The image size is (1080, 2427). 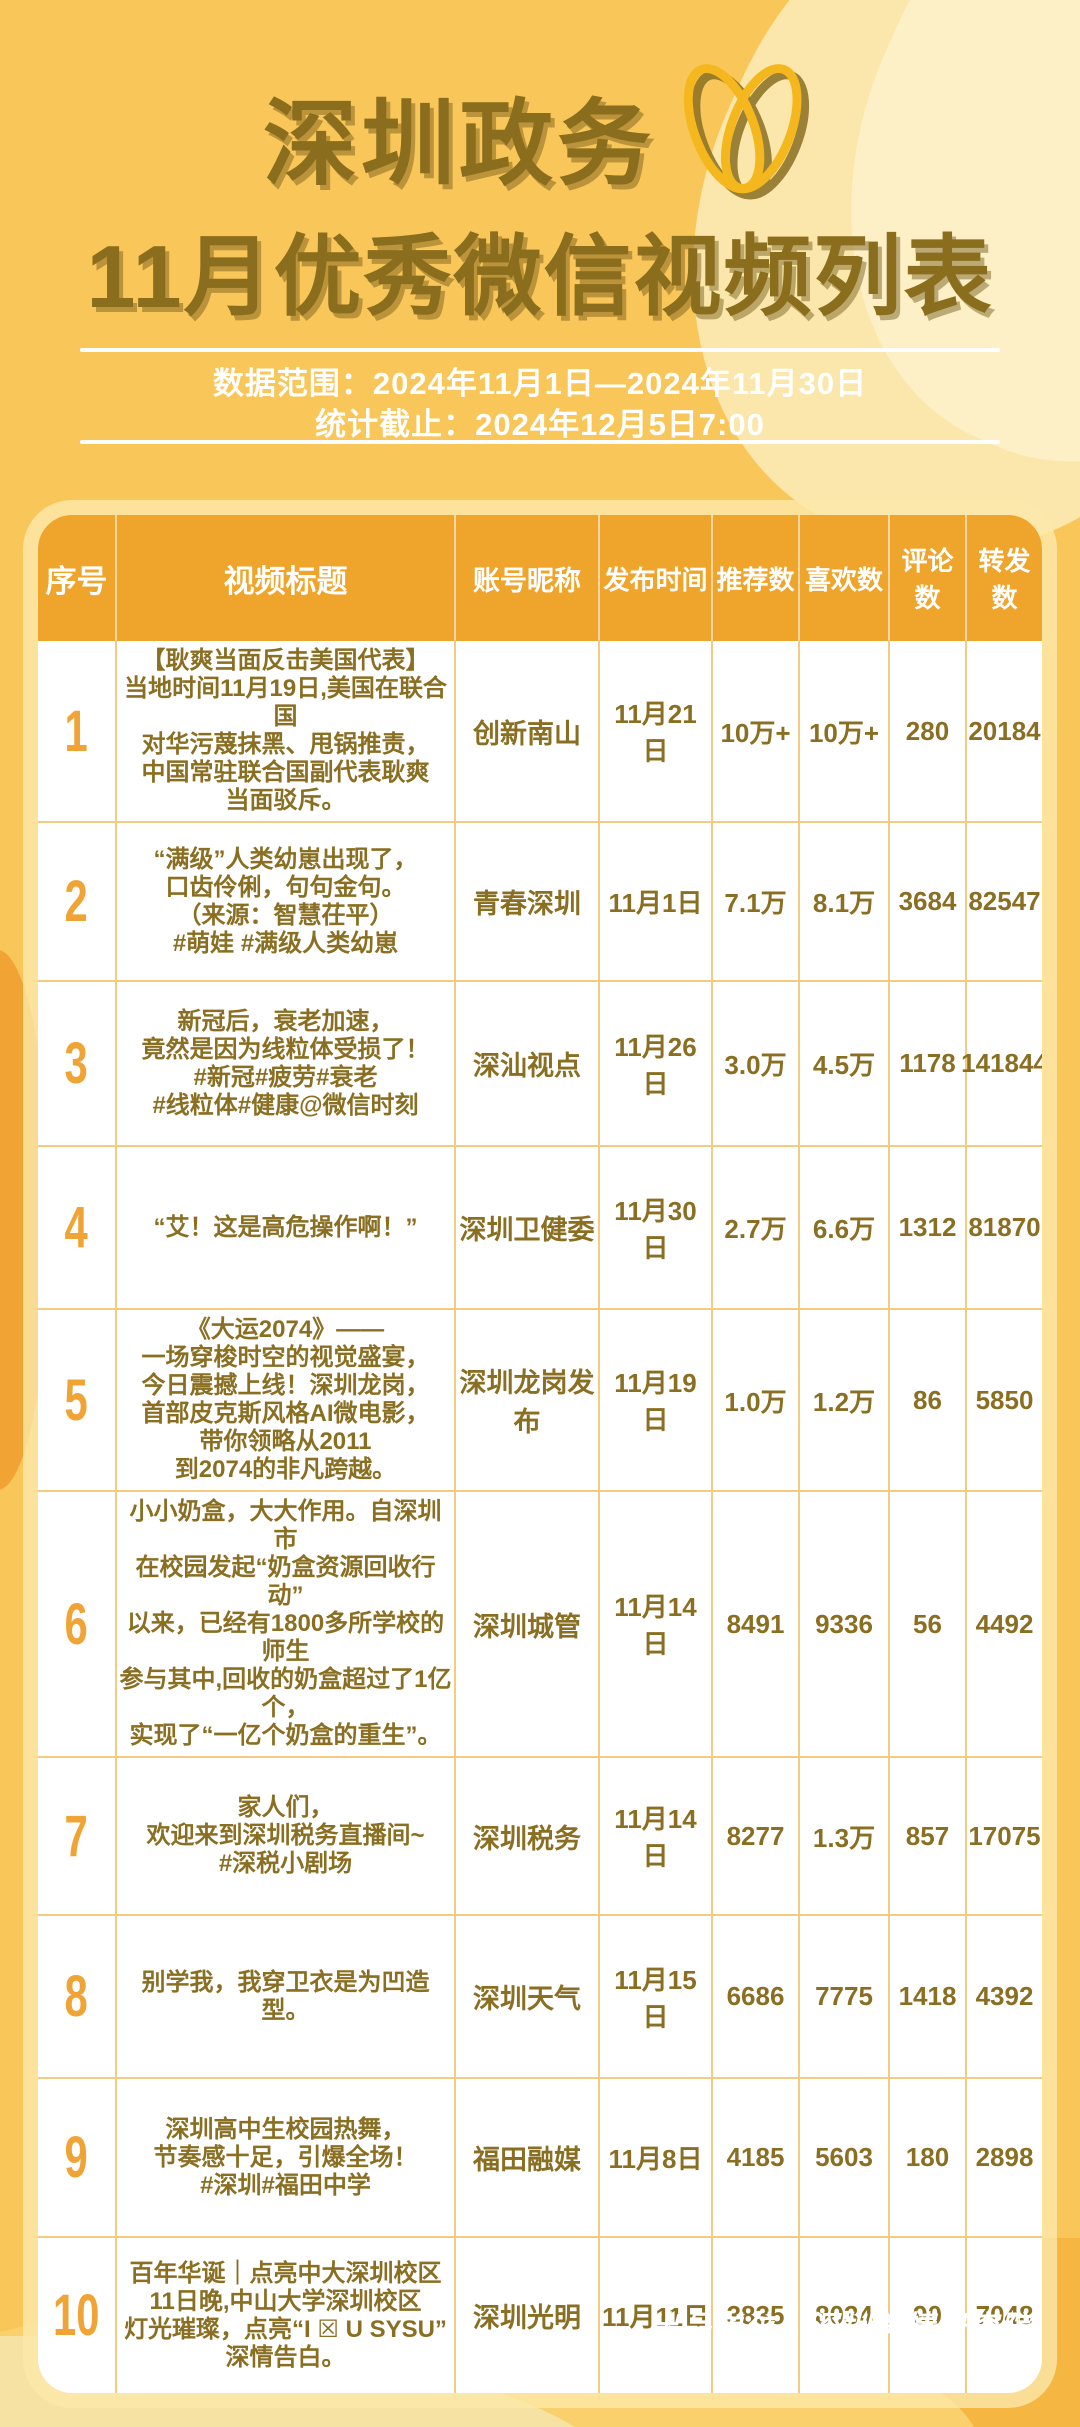 What do you see at coordinates (928, 1624) in the screenshot?
I see `cell-comments: 56` at bounding box center [928, 1624].